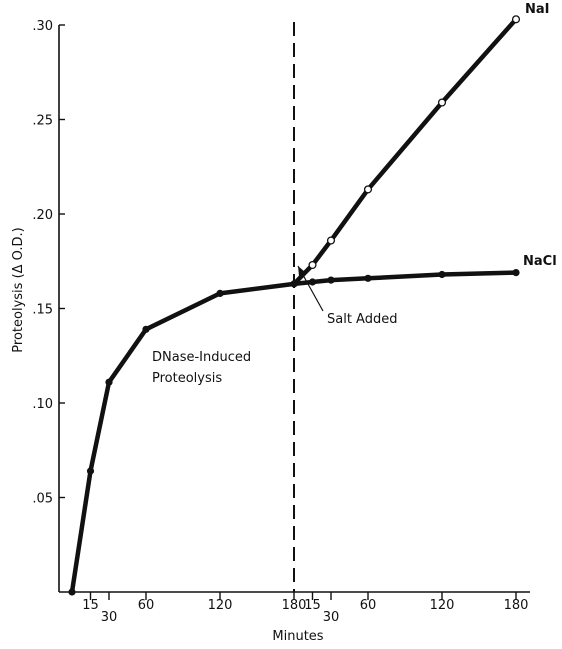 The width and height of the screenshot is (562, 649). What do you see at coordinates (540, 261) in the screenshot?
I see `series-label-nacl: NaCl` at bounding box center [540, 261].